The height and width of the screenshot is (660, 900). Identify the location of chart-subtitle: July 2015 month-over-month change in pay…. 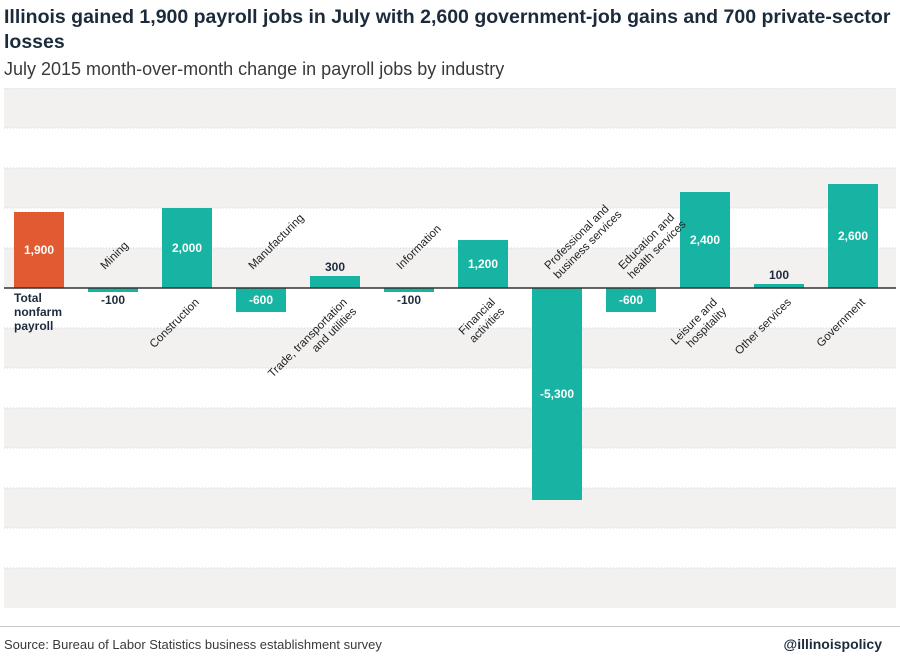
(254, 69).